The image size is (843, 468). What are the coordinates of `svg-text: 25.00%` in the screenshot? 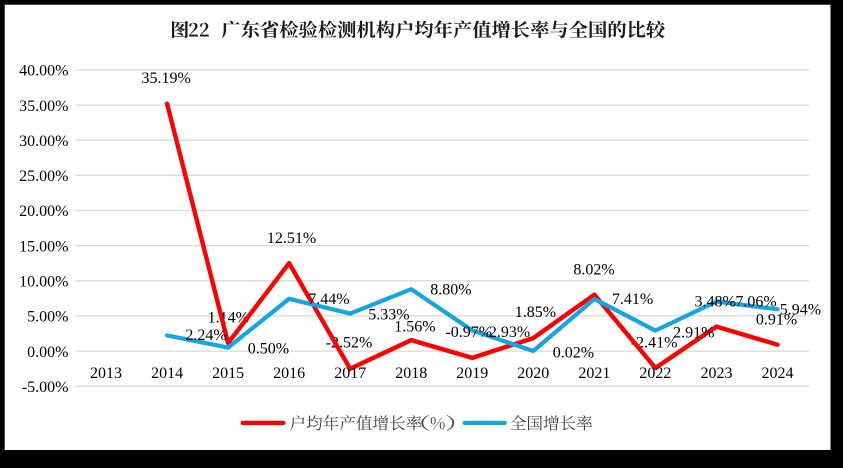 It's located at (43, 176).